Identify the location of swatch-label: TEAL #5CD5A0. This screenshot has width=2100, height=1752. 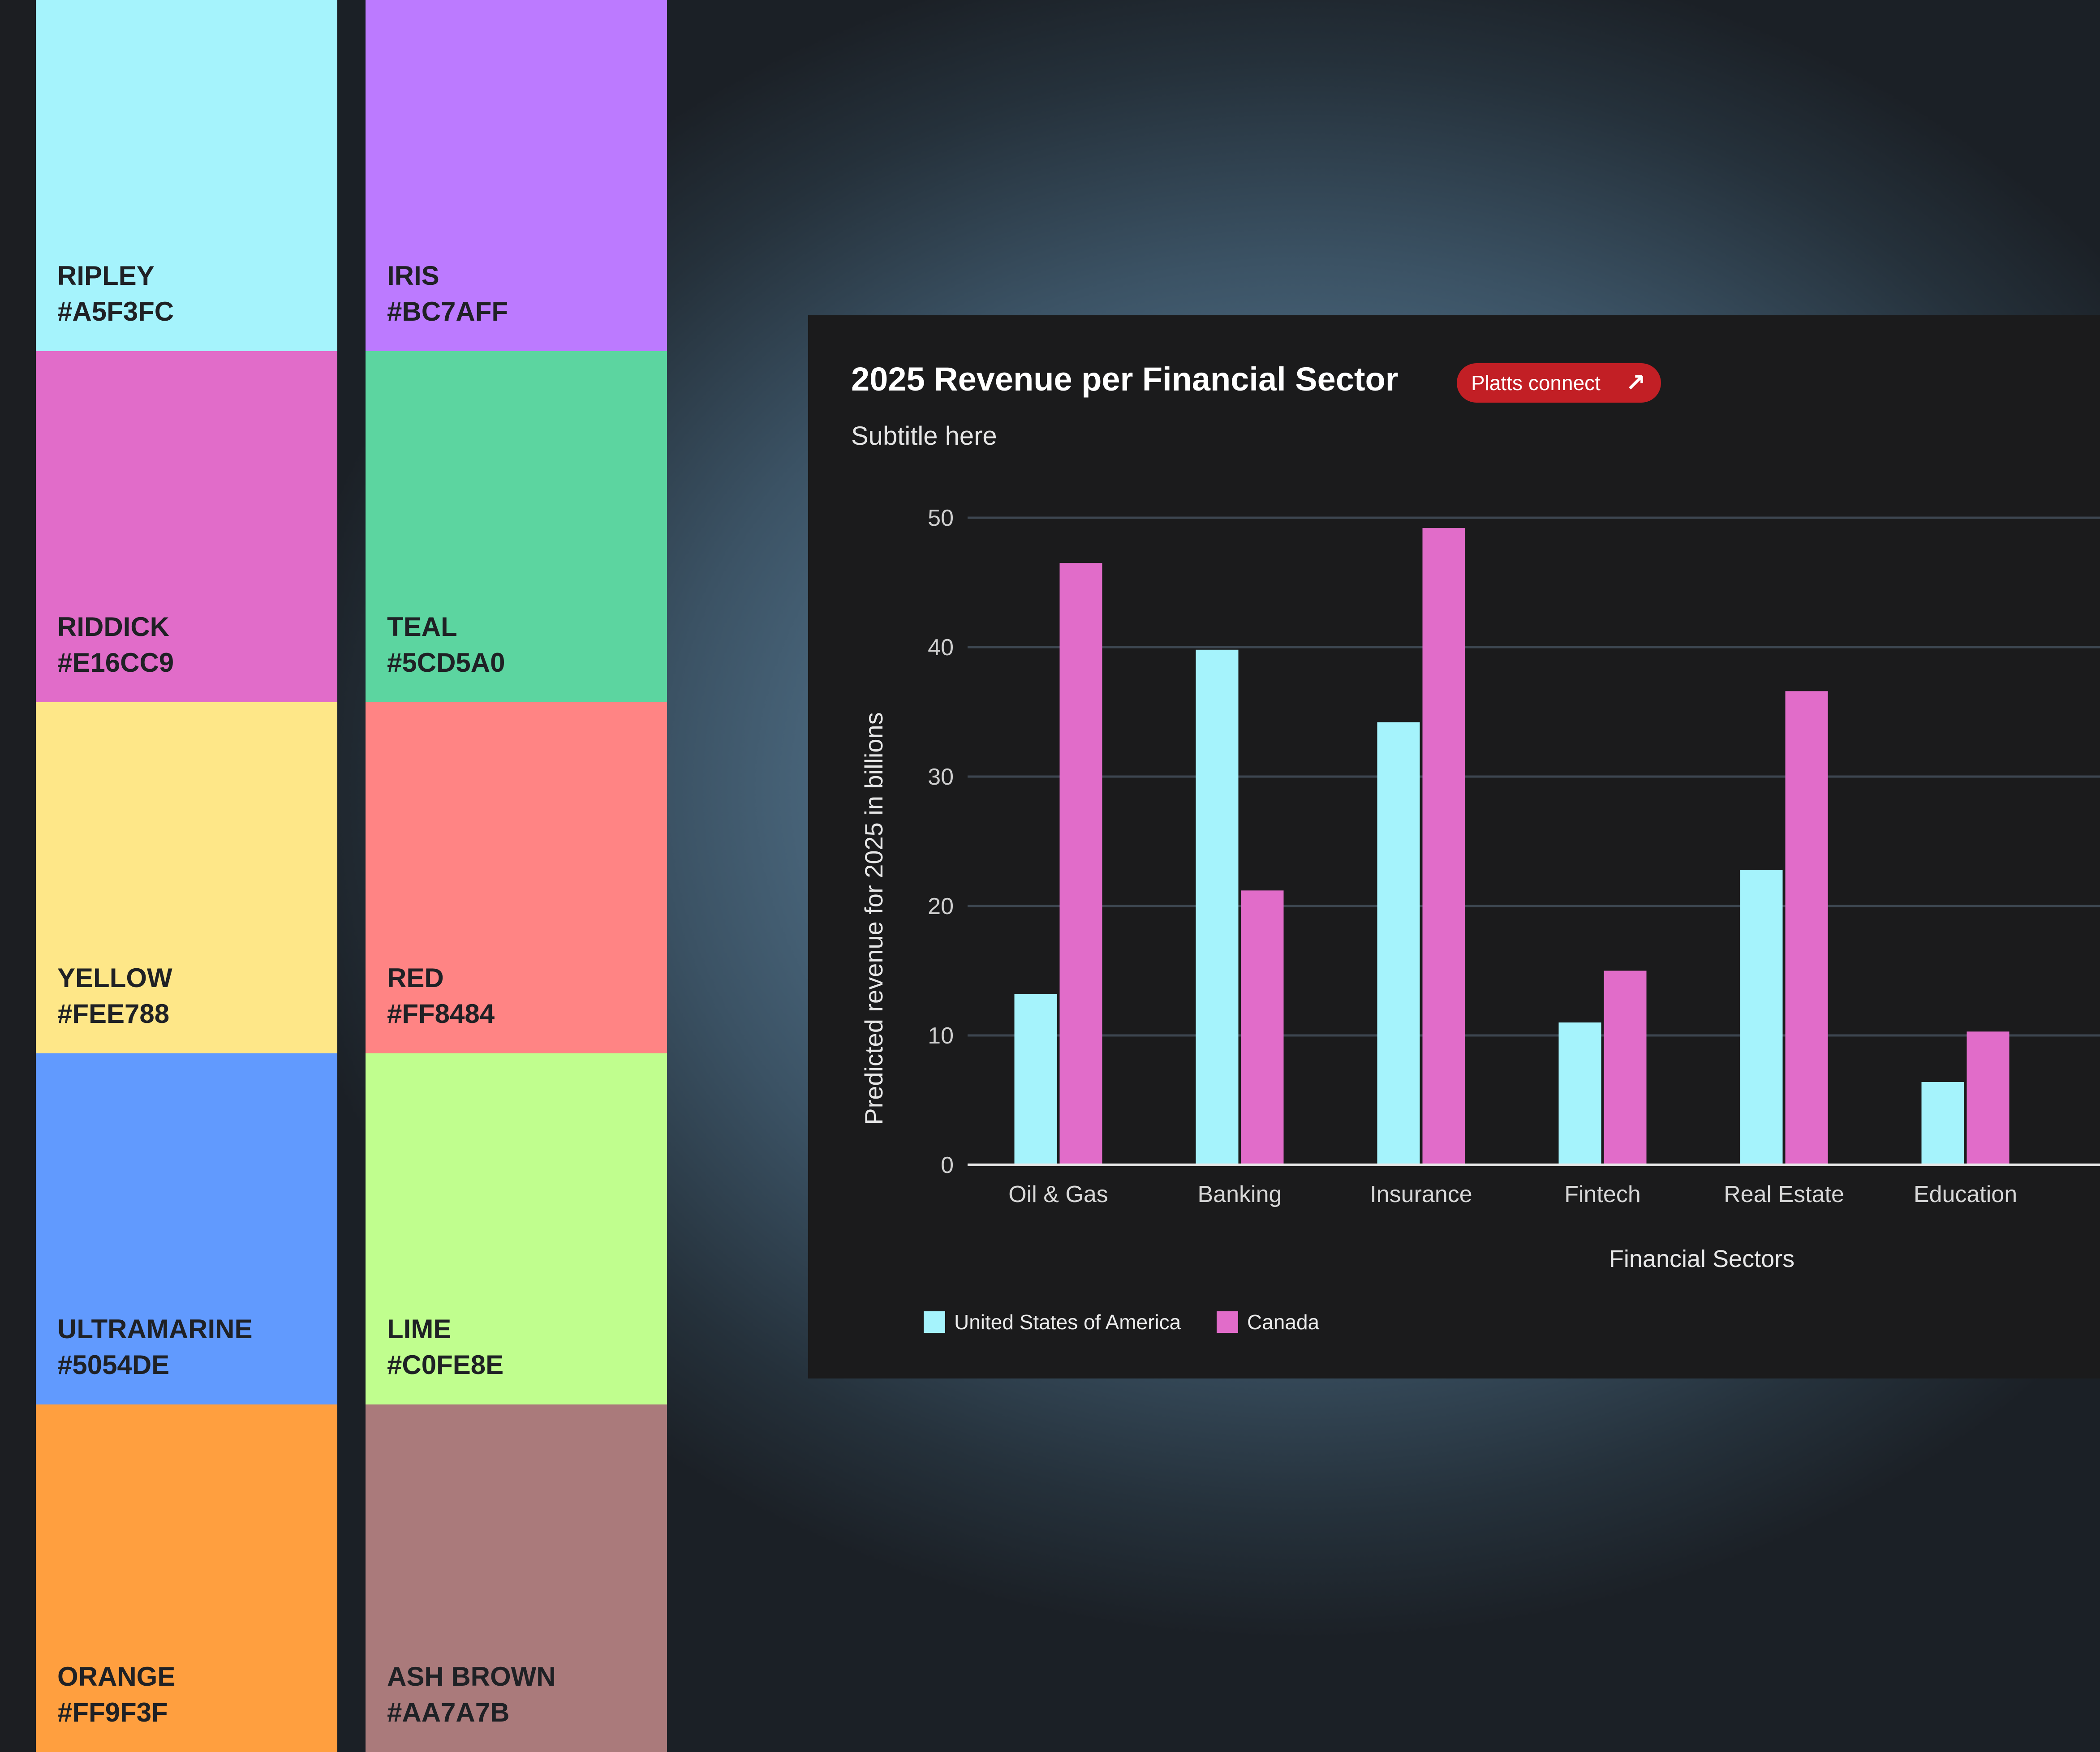
(446, 645).